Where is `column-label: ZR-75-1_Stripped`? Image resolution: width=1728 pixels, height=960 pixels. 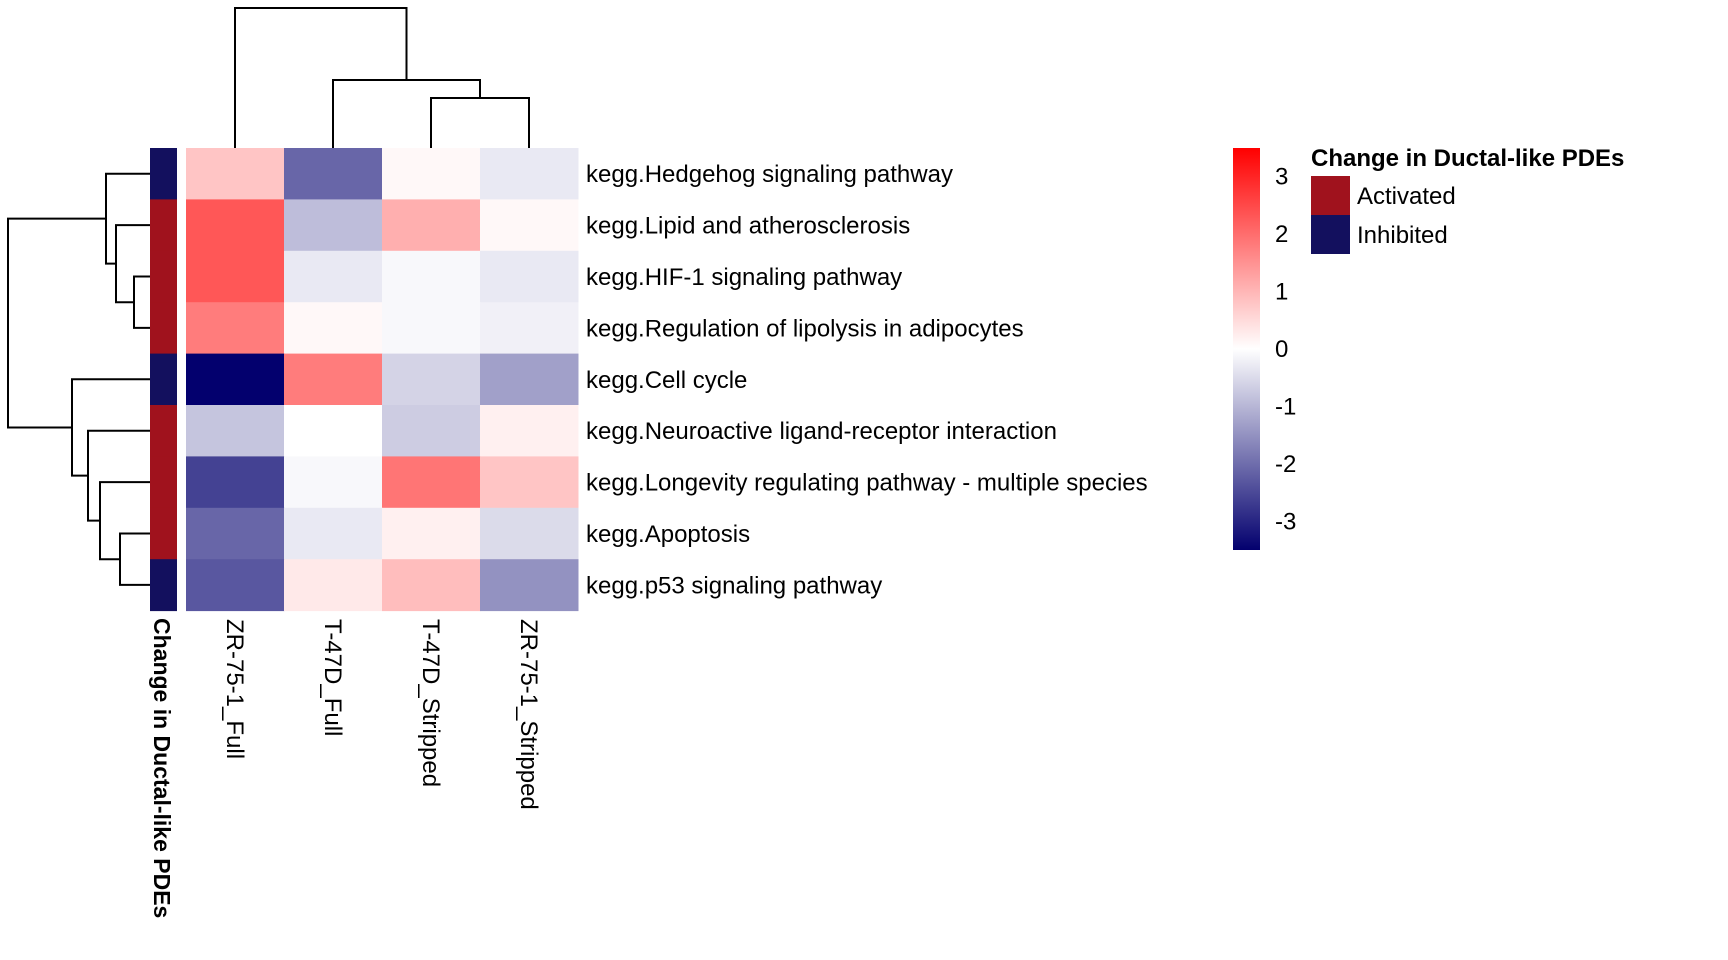 column-label: ZR-75-1_Stripped is located at coordinates (528, 714).